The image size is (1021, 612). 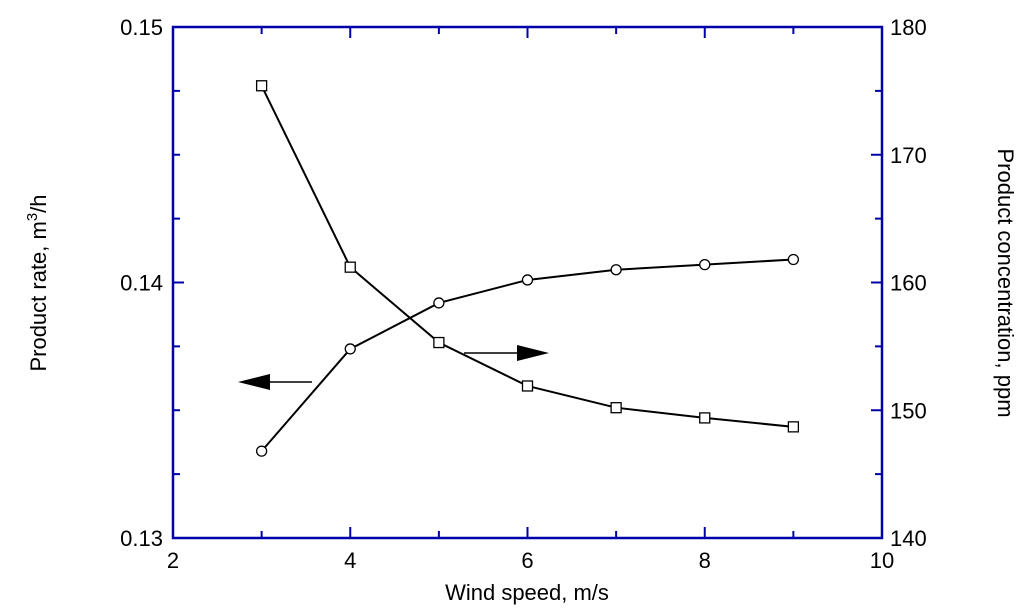 I want to click on y-right-tick-label: 180, so click(x=908, y=27).